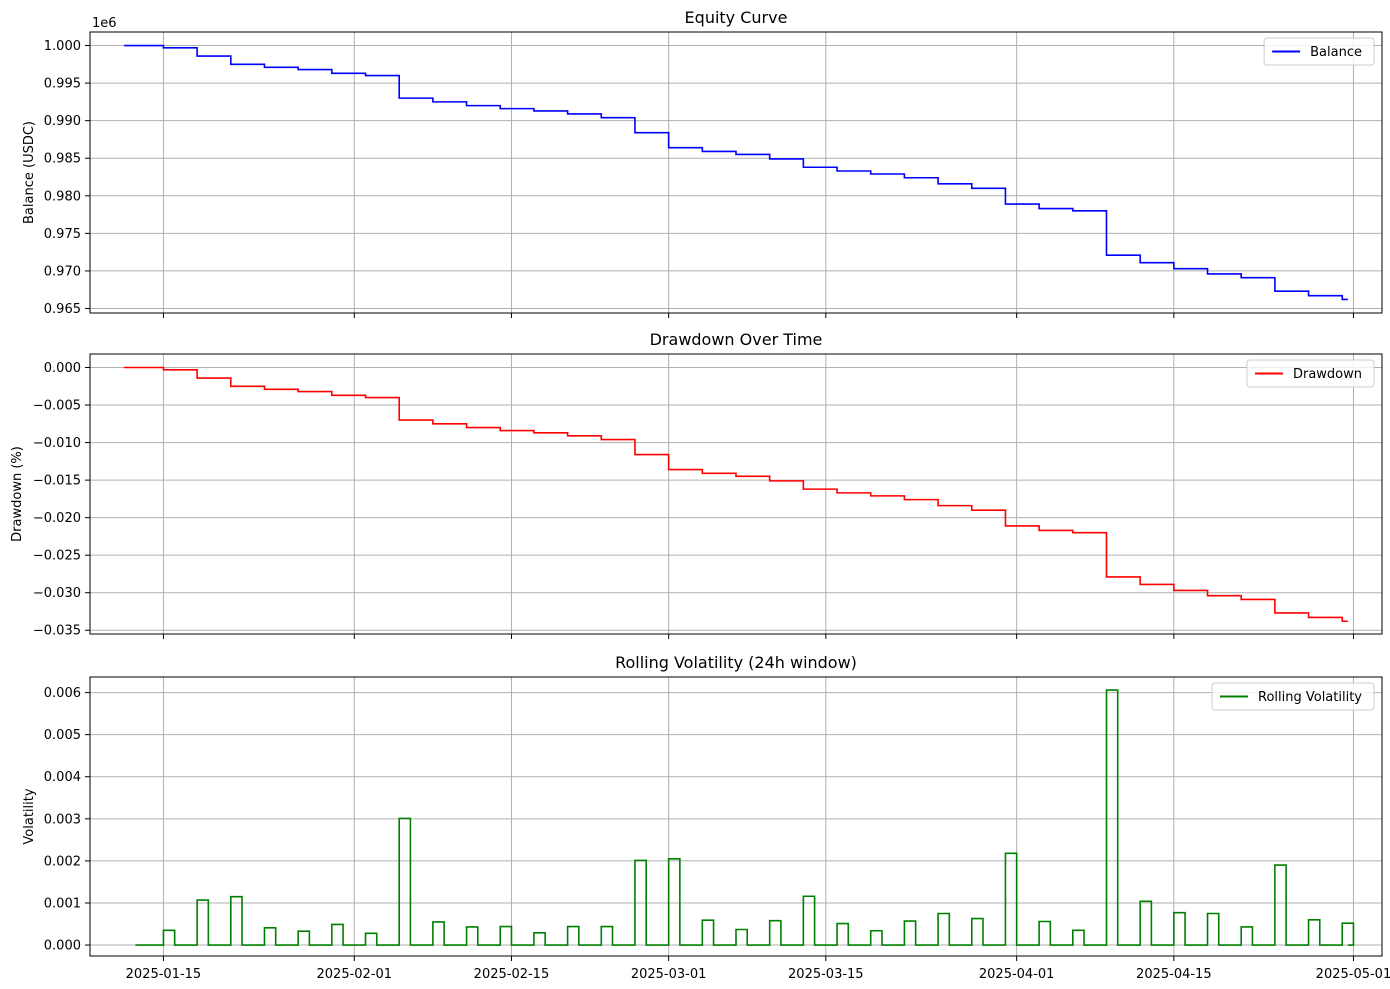 The width and height of the screenshot is (1390, 989). What do you see at coordinates (57, 593) in the screenshot?
I see `y-tick-label: −0.030` at bounding box center [57, 593].